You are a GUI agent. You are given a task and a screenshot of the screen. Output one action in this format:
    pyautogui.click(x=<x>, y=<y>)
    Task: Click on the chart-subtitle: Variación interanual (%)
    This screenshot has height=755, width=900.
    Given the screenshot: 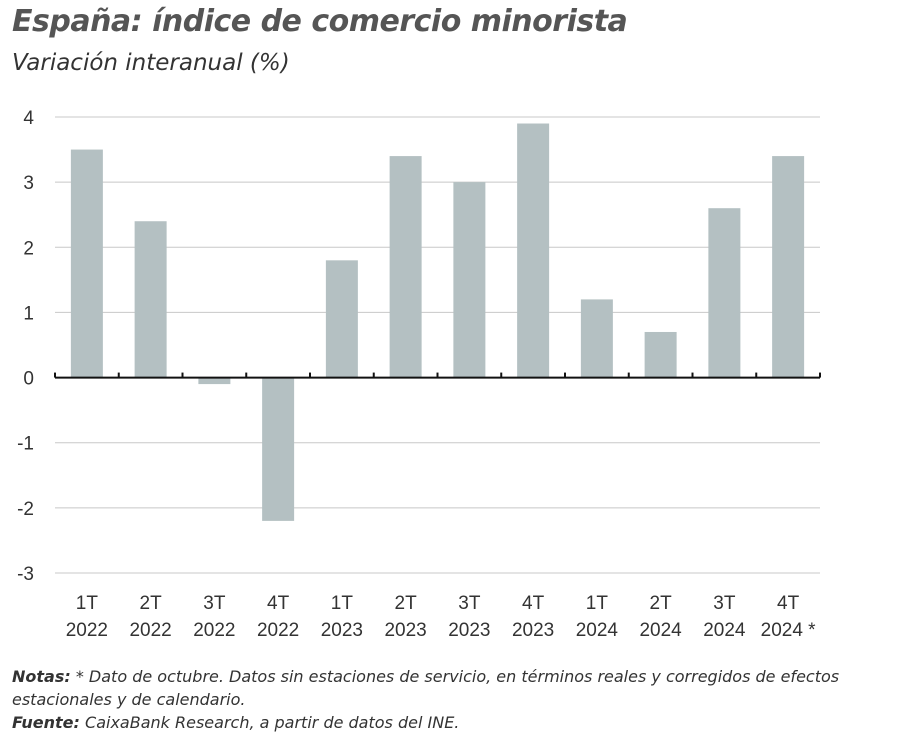 What is the action you would take?
    pyautogui.click(x=151, y=63)
    